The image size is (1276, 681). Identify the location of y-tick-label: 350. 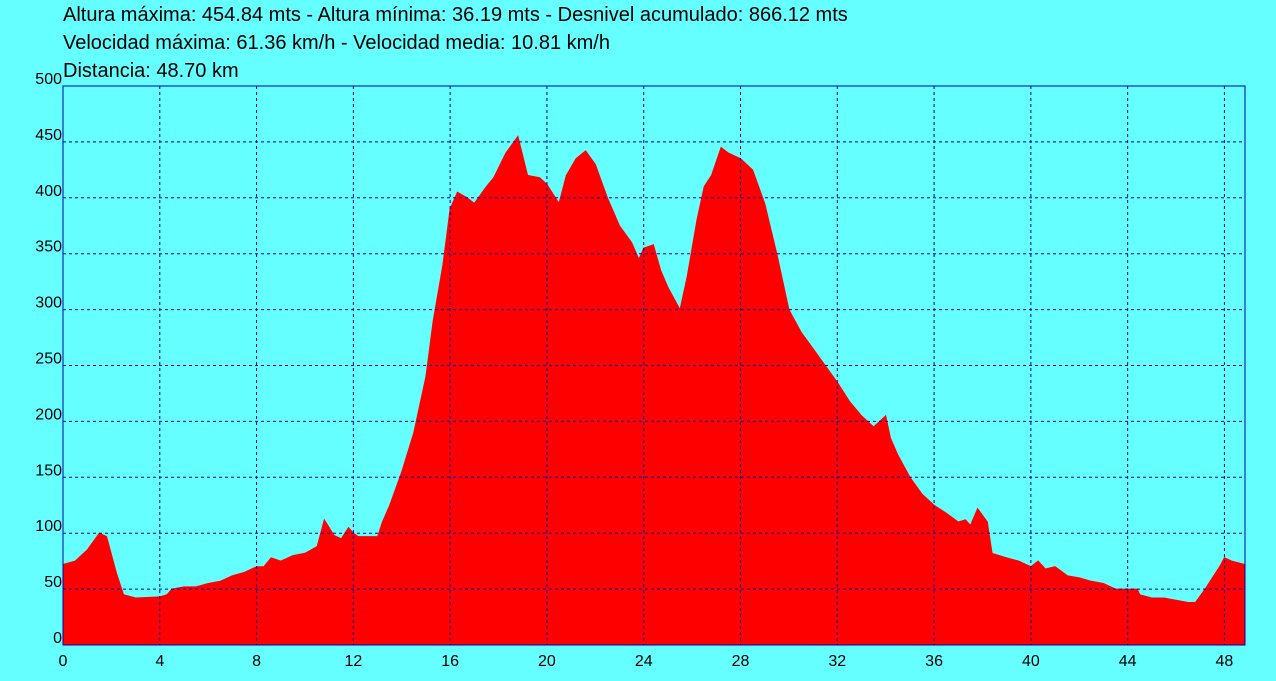
(48, 247).